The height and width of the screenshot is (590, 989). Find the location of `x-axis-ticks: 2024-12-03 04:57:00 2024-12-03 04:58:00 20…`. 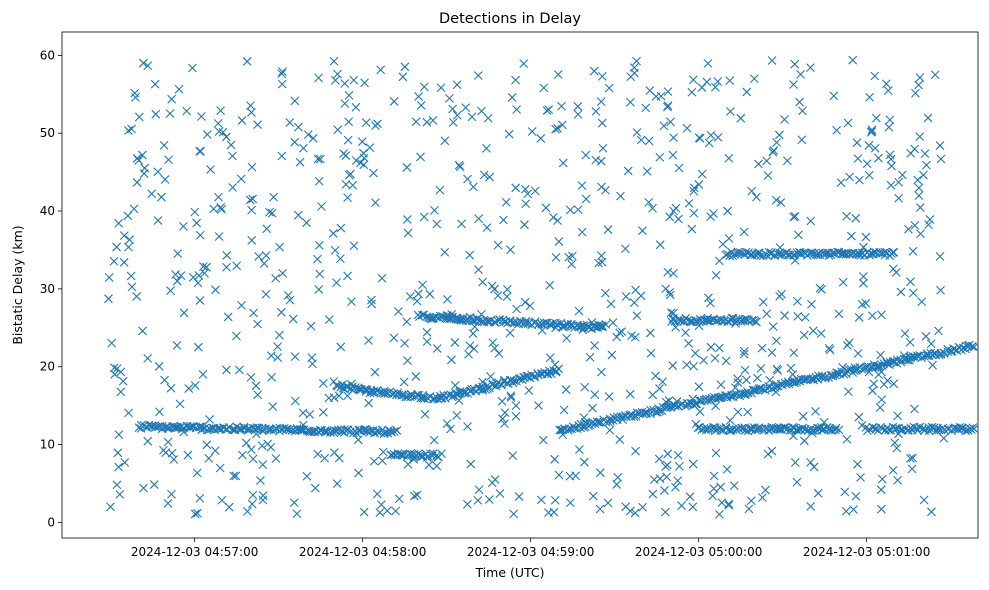

x-axis-ticks: 2024-12-03 04:57:00 2024-12-03 04:58:00 20… is located at coordinates (530, 548).